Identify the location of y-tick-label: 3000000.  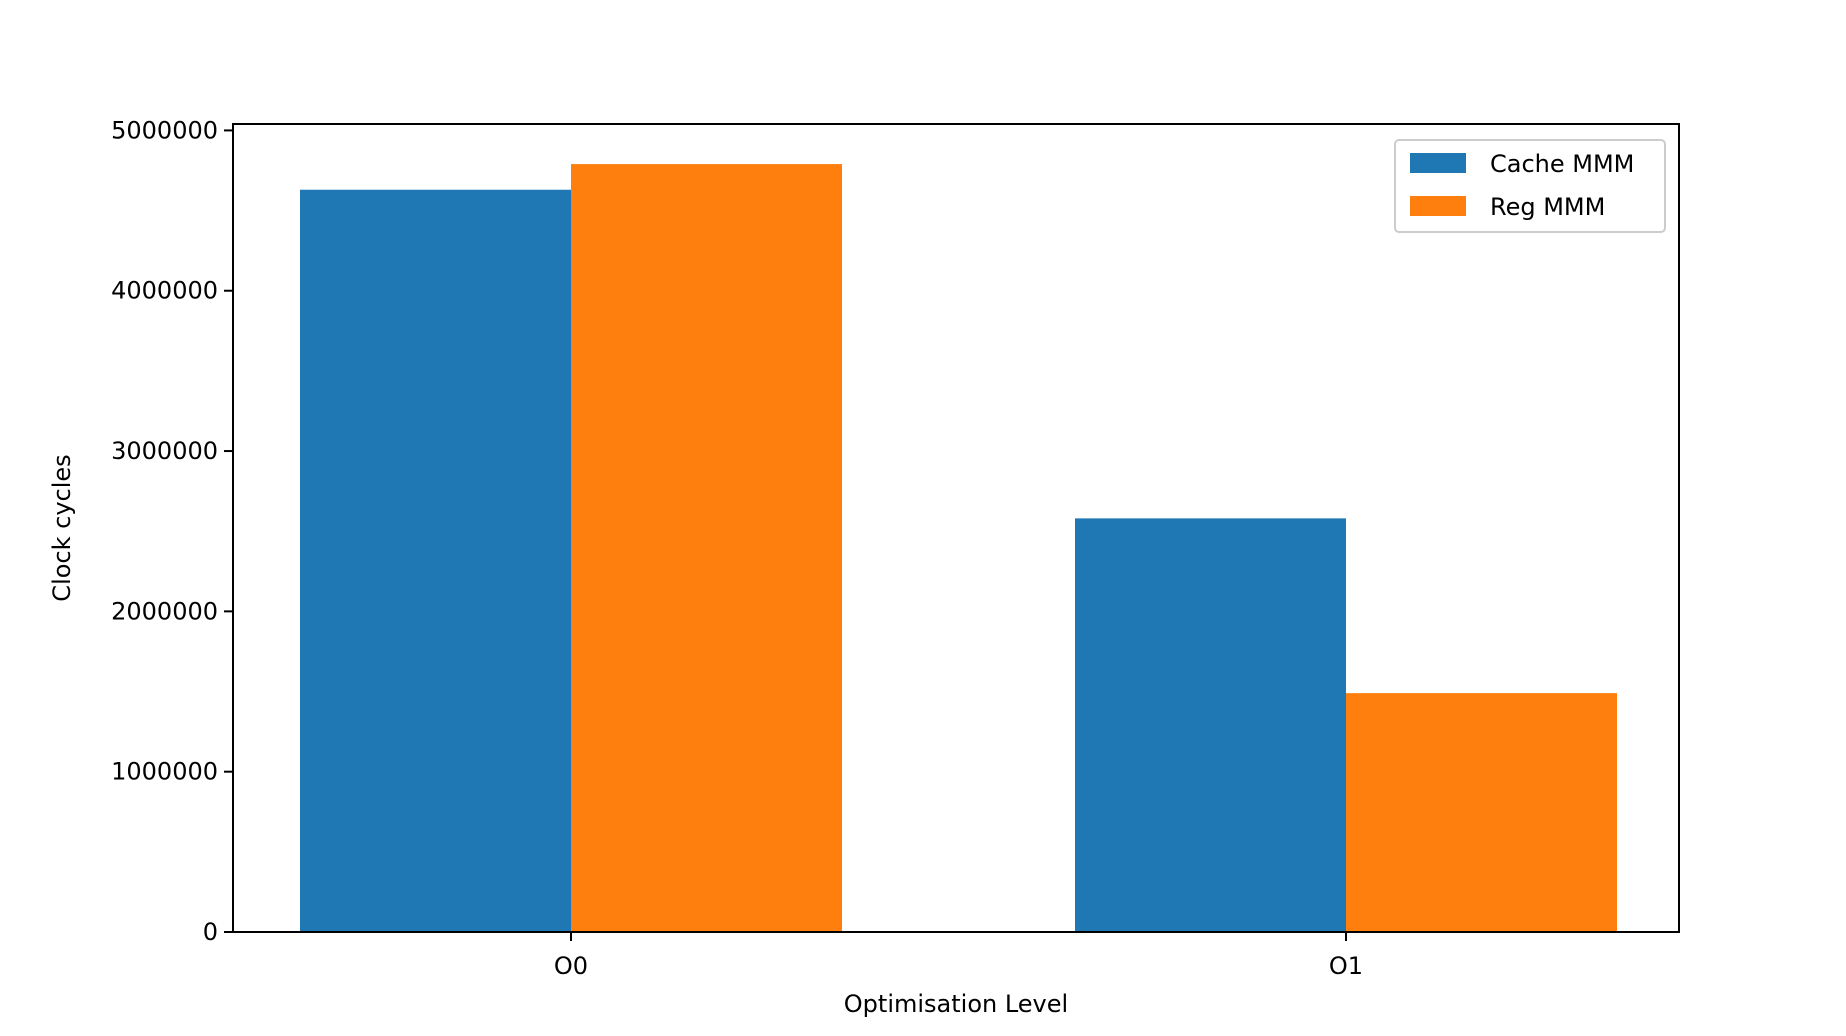
(164, 451).